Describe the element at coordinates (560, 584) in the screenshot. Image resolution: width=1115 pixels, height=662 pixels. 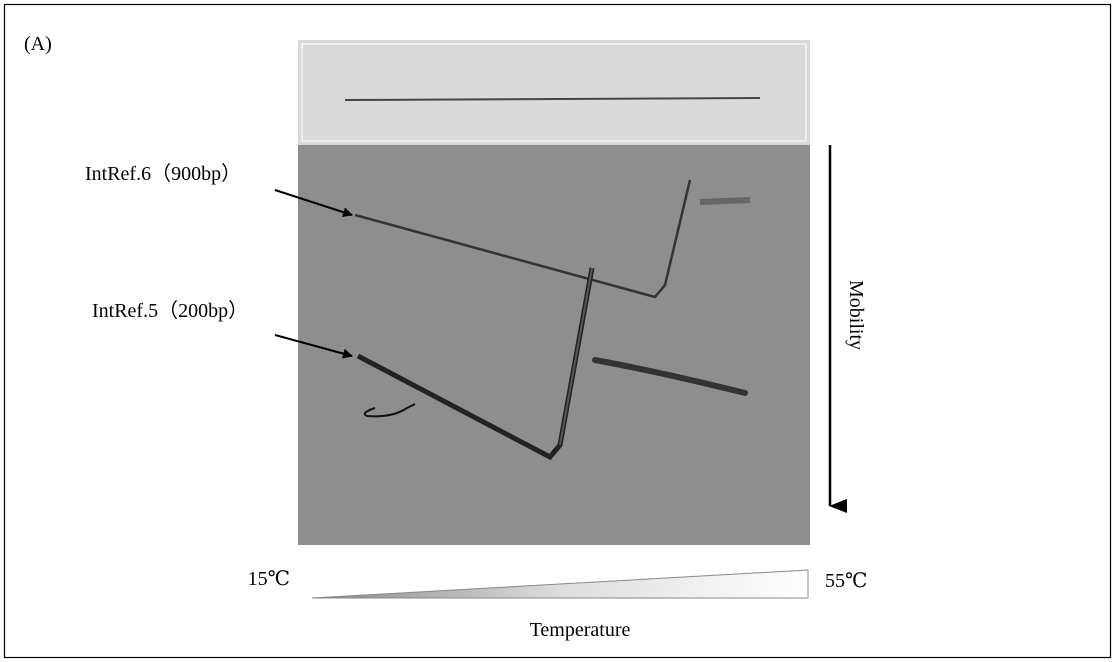
I see `temperature-wedge` at that location.